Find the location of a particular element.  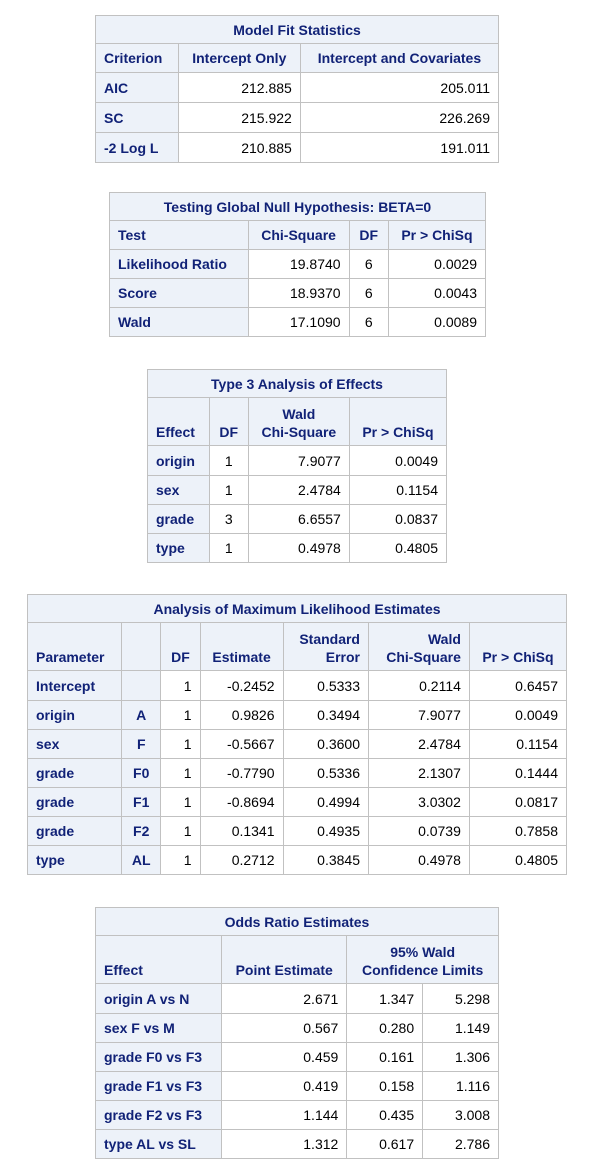

row-header: origin A vs N is located at coordinates (158, 998).